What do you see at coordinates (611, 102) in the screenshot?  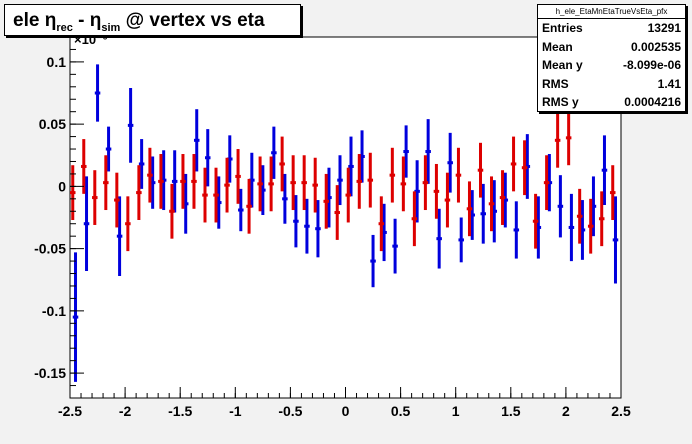 I see `stats-row-rms-y: RMS y 0.0004216` at bounding box center [611, 102].